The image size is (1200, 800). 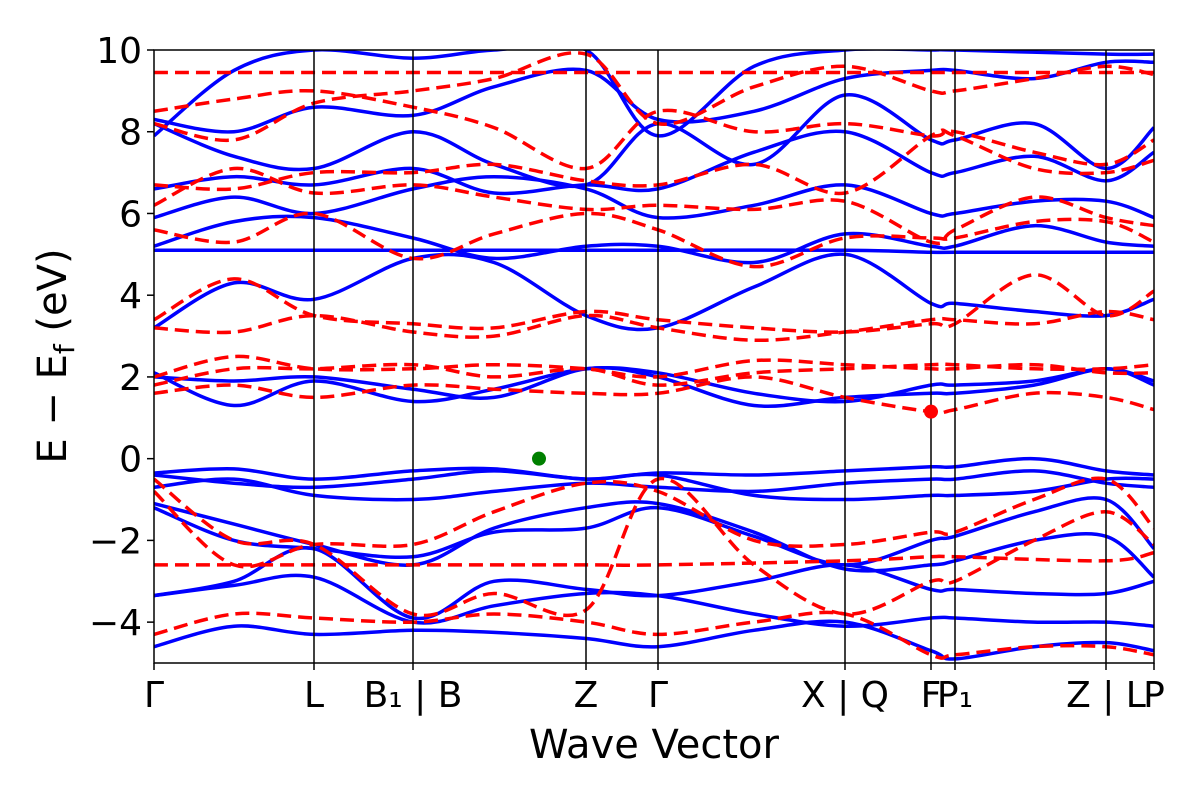 What do you see at coordinates (931, 695) in the screenshot?
I see `x-tick-label: F` at bounding box center [931, 695].